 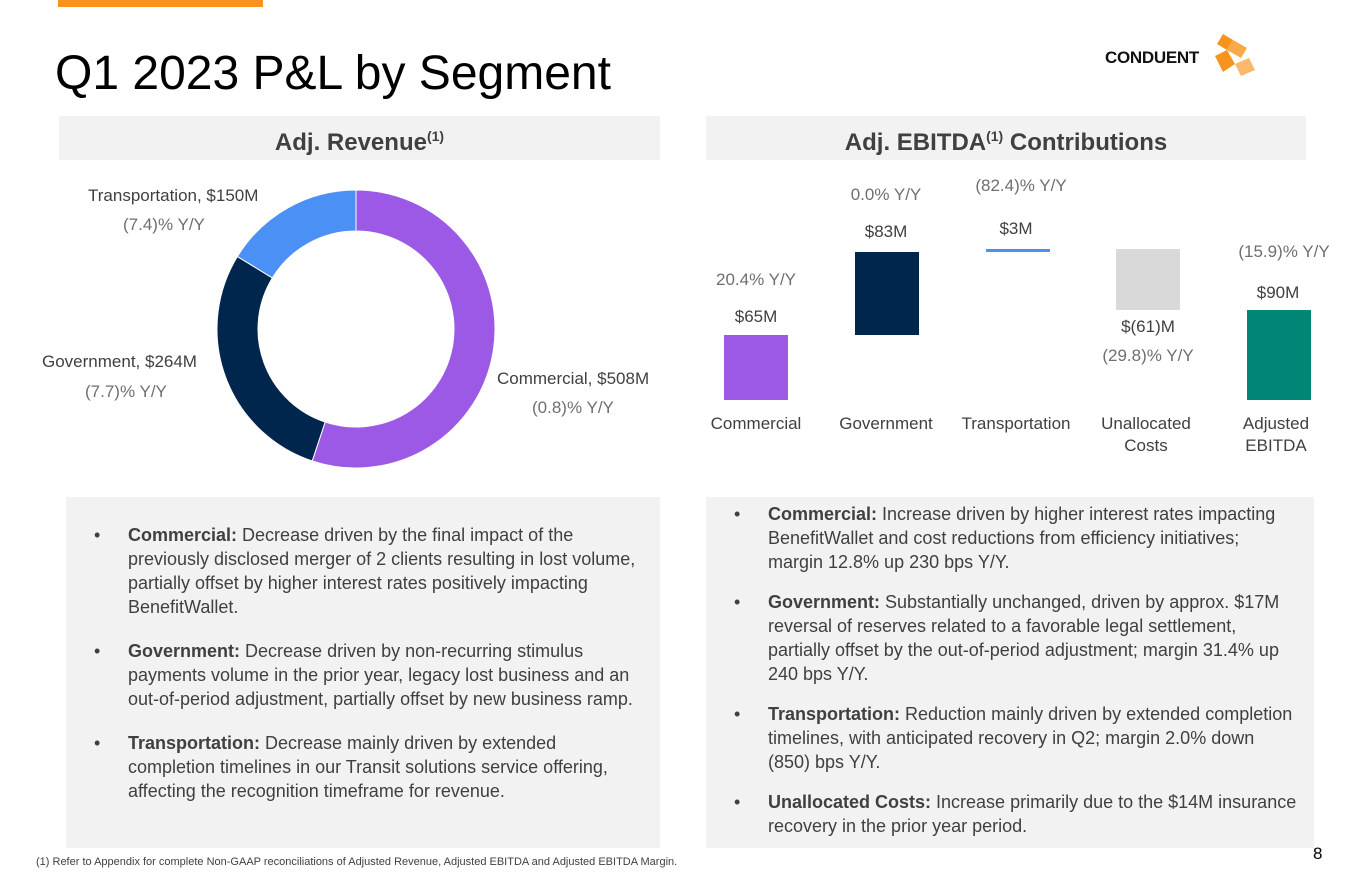 I want to click on wf-bar-unallocated, so click(x=1148, y=279).